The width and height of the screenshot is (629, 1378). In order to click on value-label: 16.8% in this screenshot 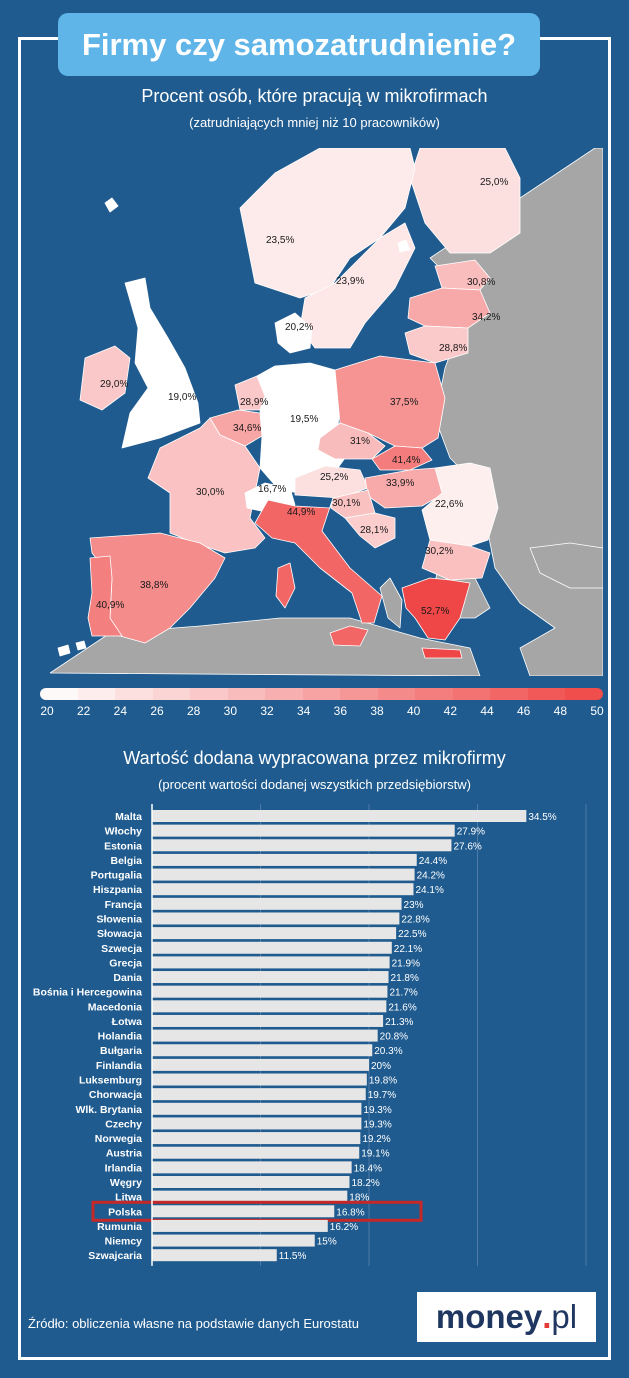, I will do `click(350, 1212)`.